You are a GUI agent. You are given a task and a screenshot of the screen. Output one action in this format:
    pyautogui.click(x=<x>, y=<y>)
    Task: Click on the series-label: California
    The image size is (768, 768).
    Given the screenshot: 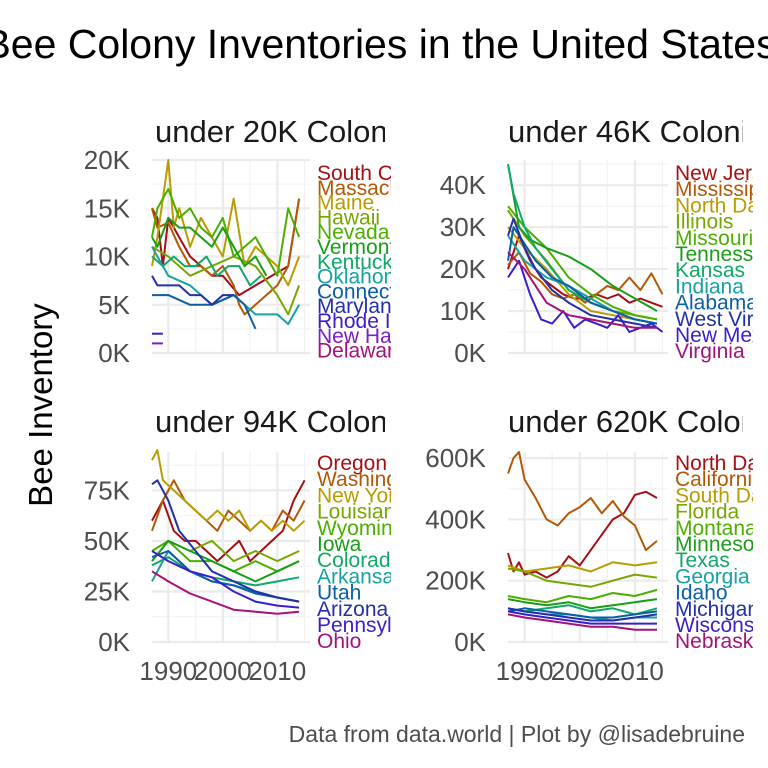 What is the action you would take?
    pyautogui.click(x=719, y=479)
    